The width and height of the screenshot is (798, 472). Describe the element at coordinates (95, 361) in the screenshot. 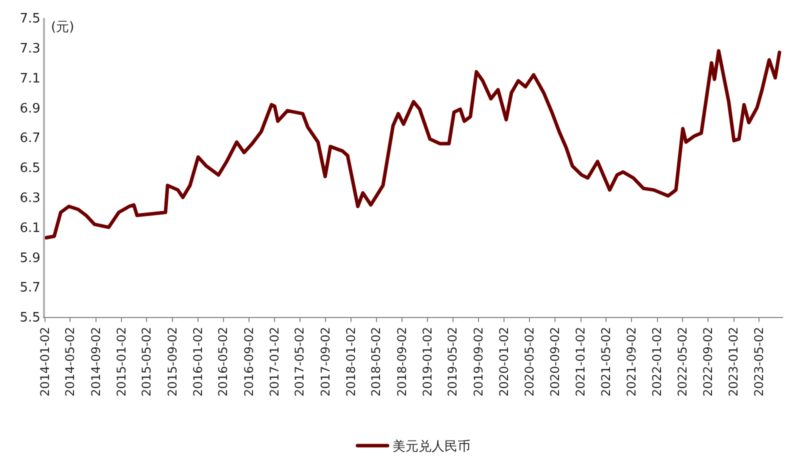

I see `x-tick-label: 2014-09-02` at that location.